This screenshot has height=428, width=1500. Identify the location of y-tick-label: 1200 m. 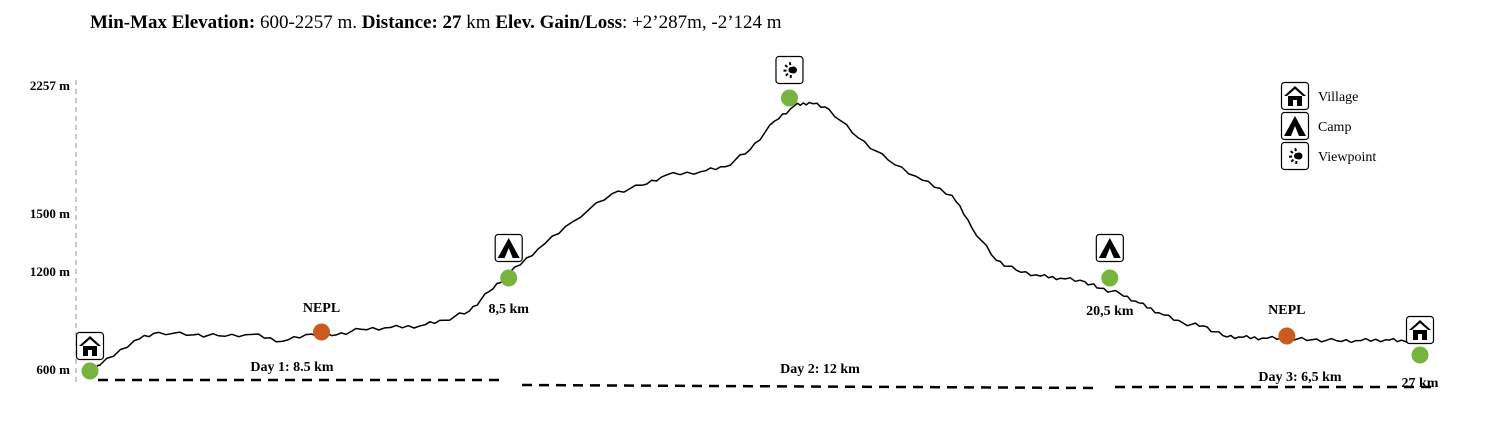
(50, 271).